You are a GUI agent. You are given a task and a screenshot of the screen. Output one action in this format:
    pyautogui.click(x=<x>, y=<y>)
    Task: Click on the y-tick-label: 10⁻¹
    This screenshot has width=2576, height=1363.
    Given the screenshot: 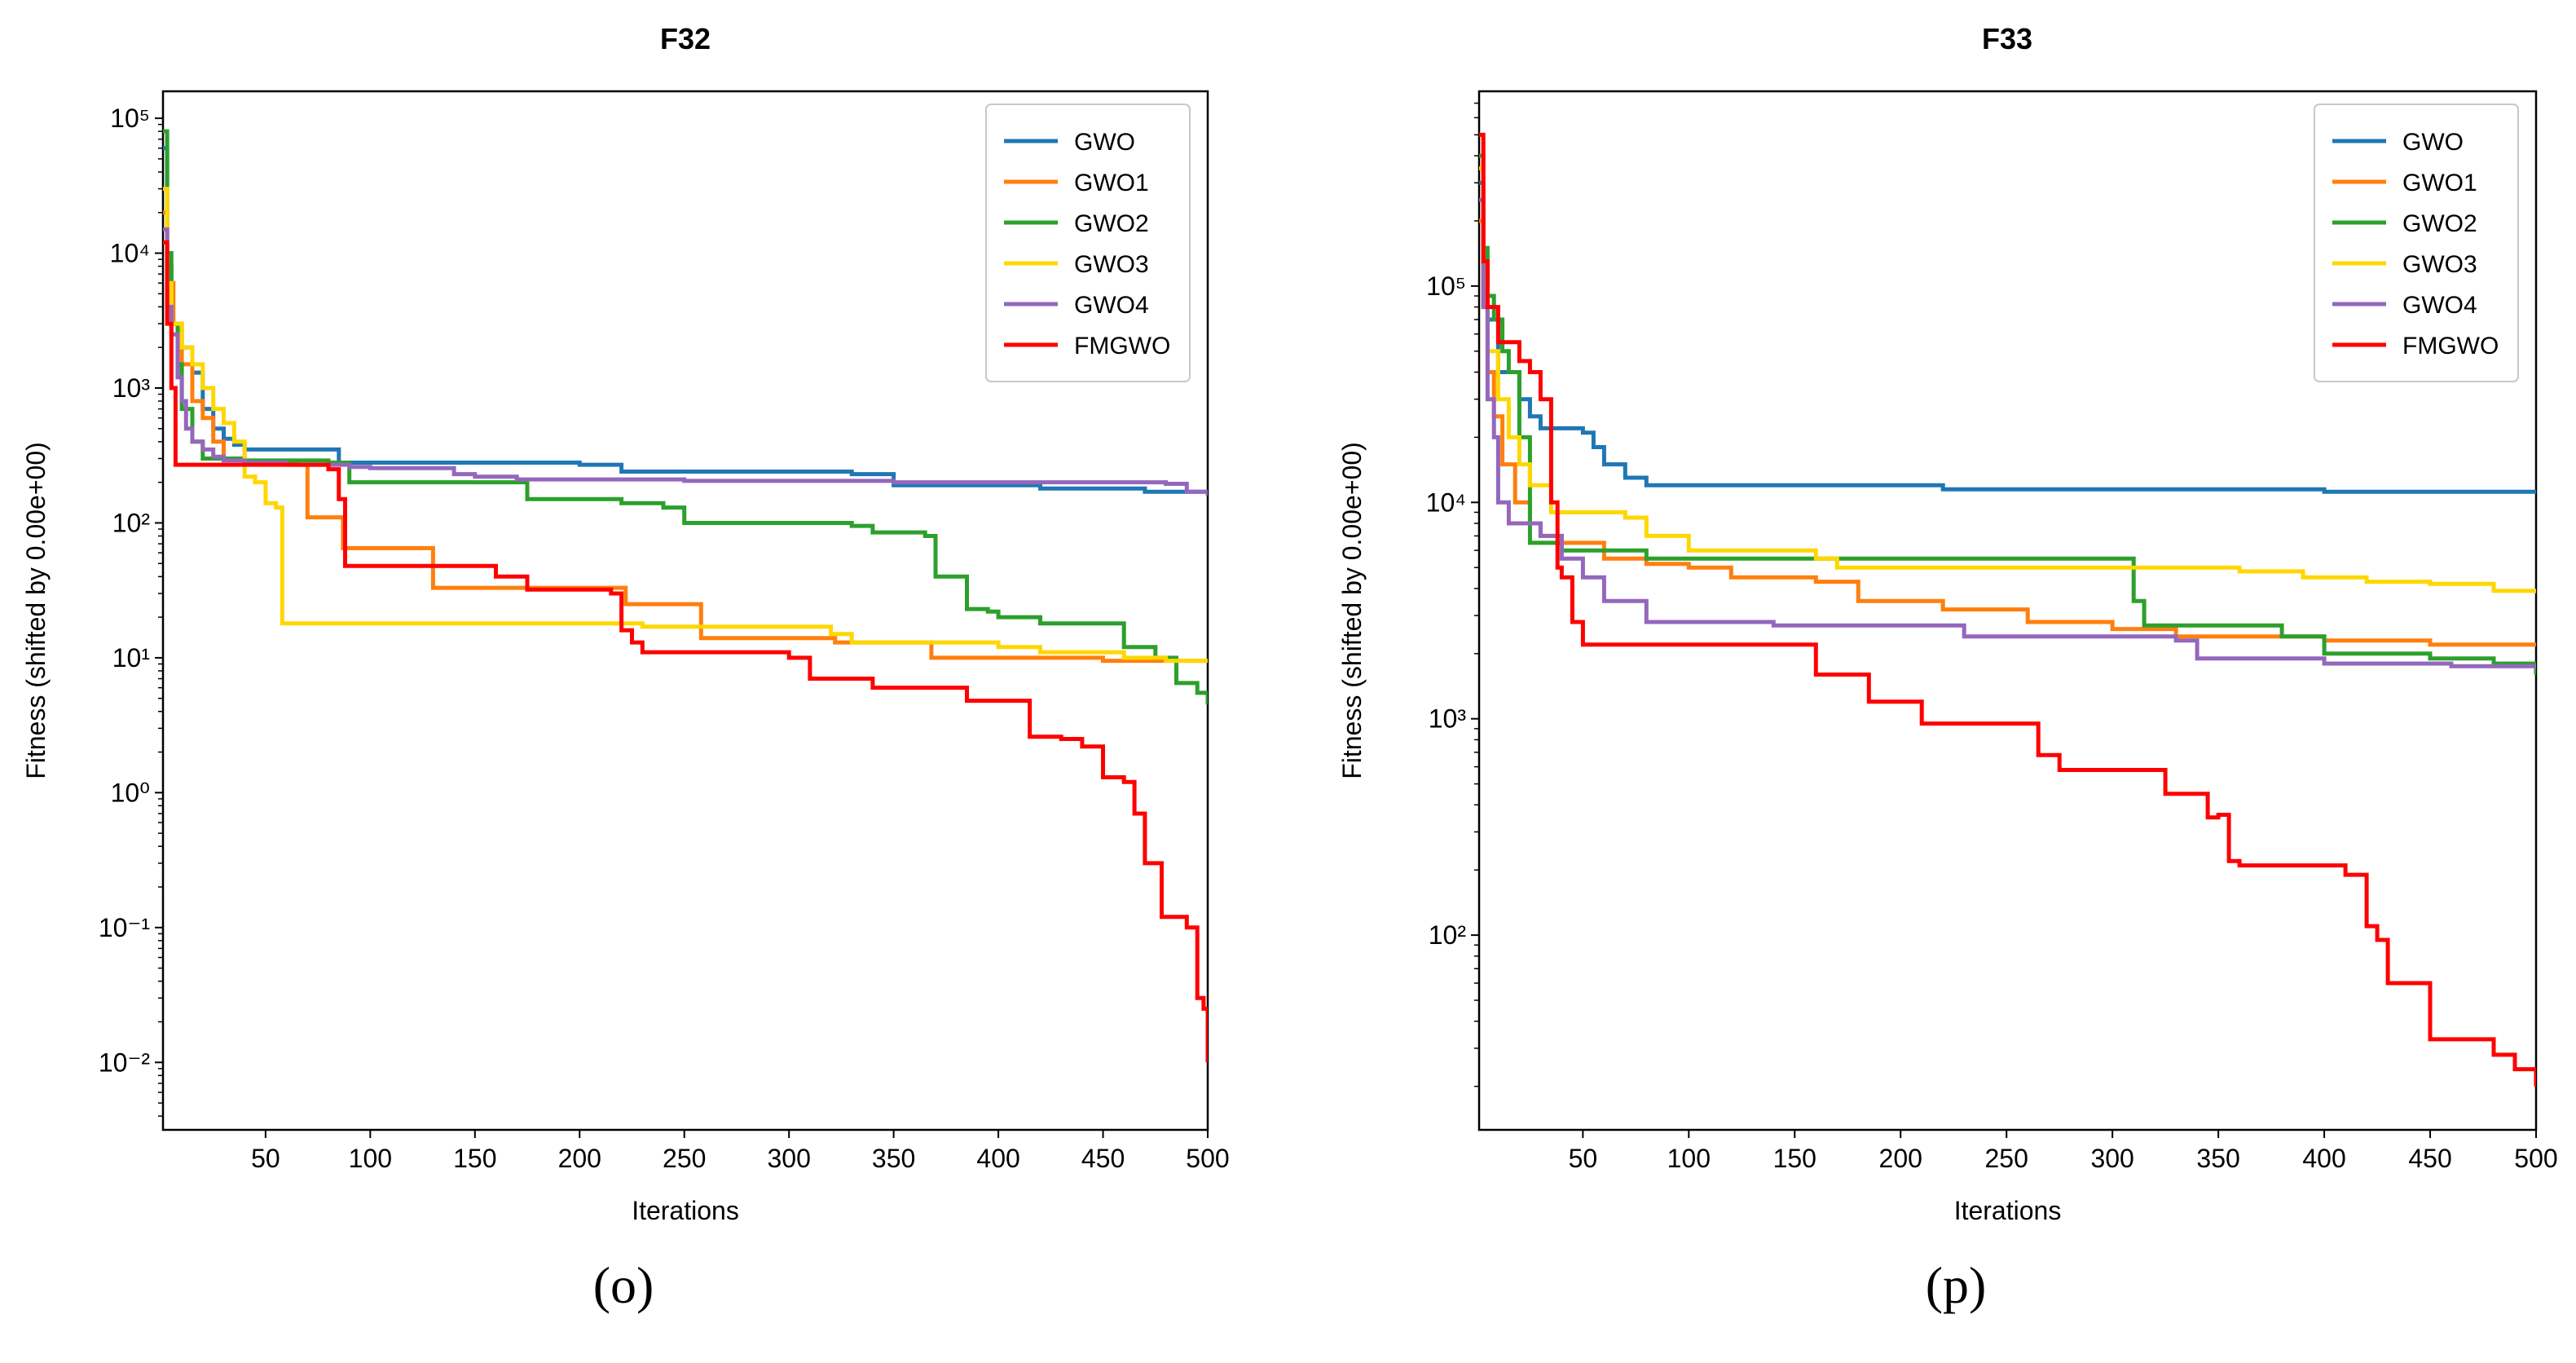 What is the action you would take?
    pyautogui.click(x=124, y=927)
    